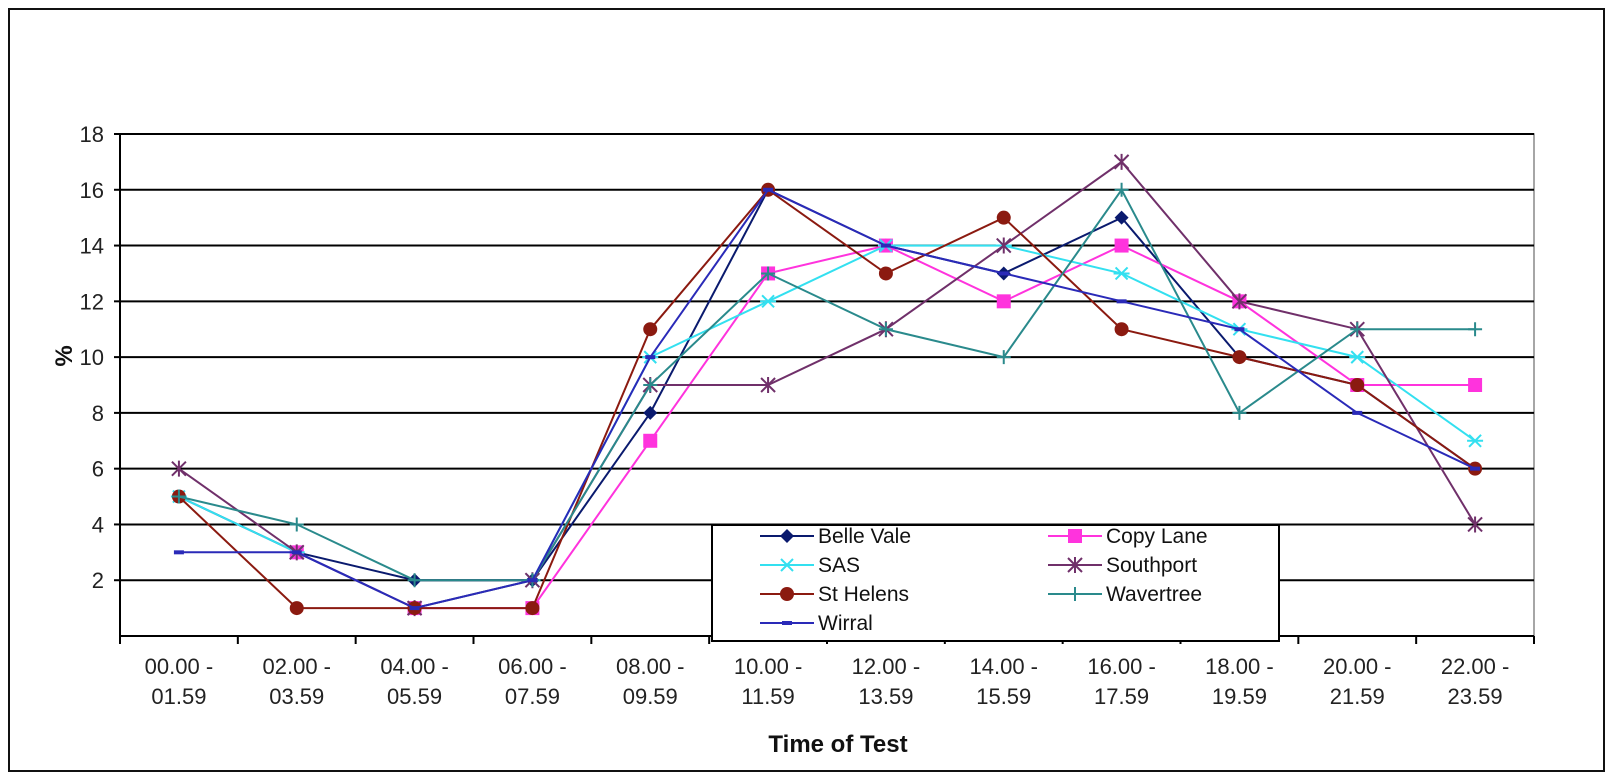 The height and width of the screenshot is (777, 1616). What do you see at coordinates (768, 666) in the screenshot?
I see `x-tick-label-line: 10.00 -` at bounding box center [768, 666].